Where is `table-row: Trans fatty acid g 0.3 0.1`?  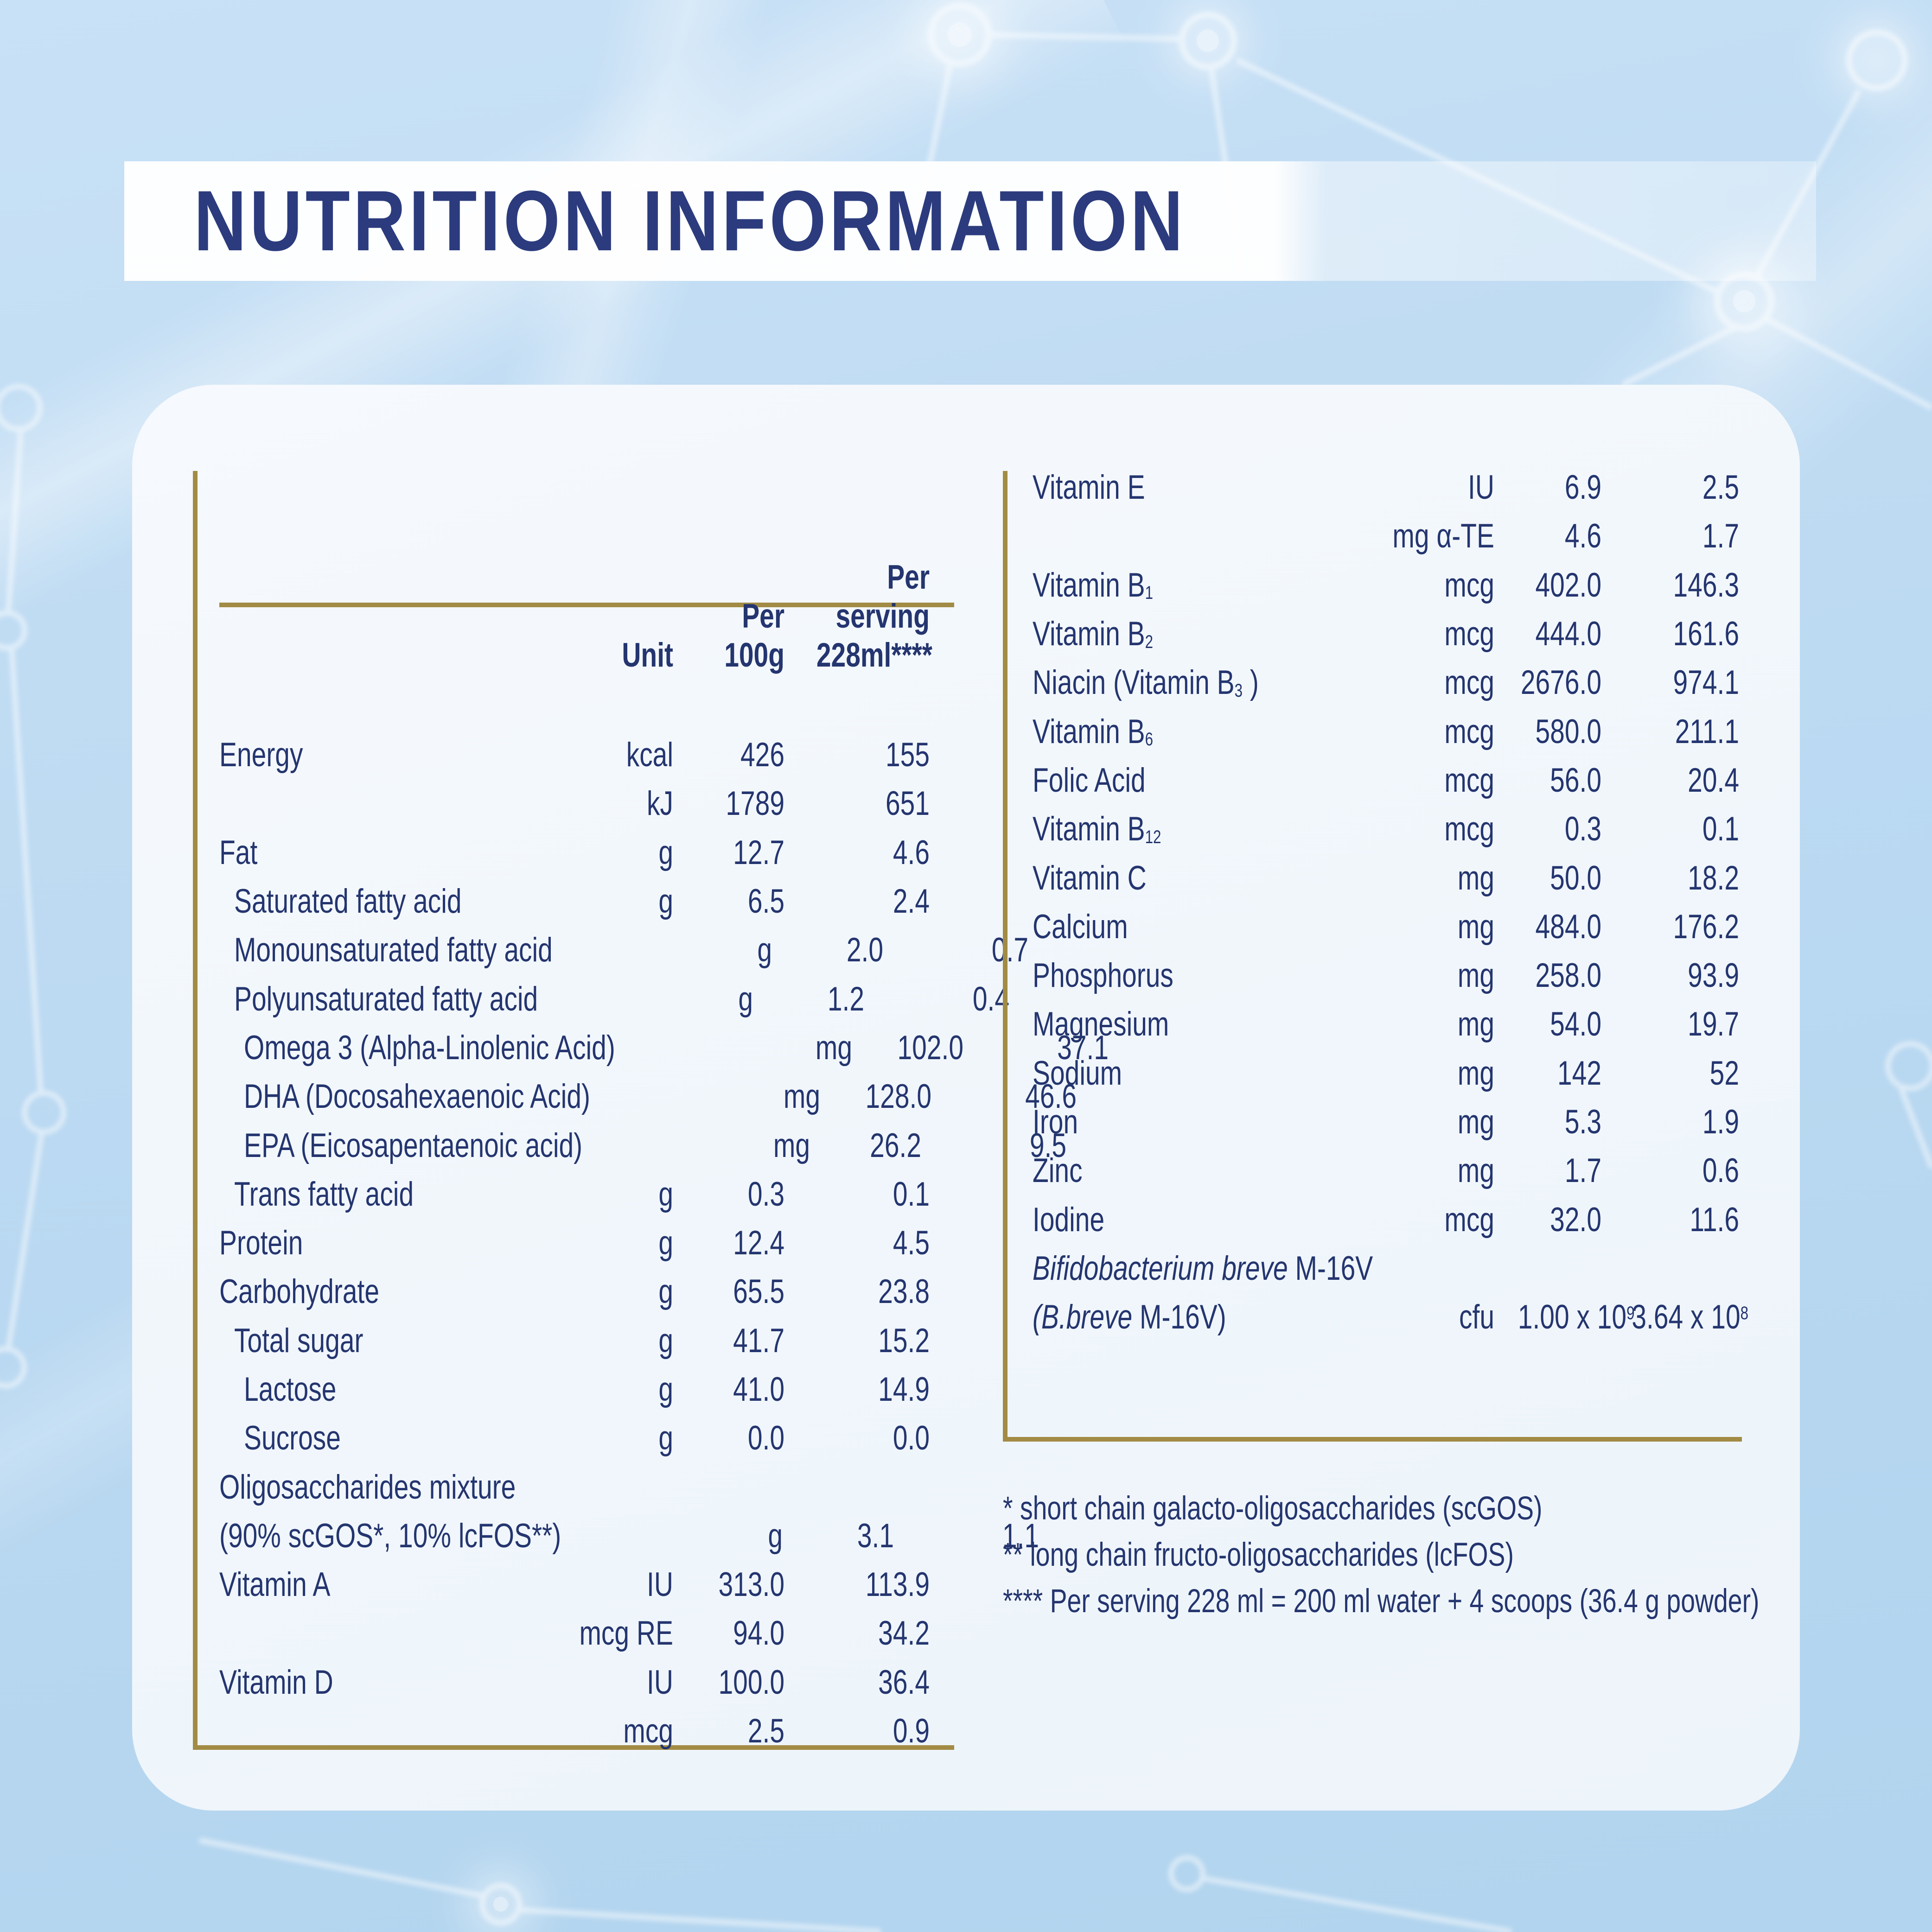
table-row: Trans fatty acid g 0.3 0.1 is located at coordinates (575, 1194).